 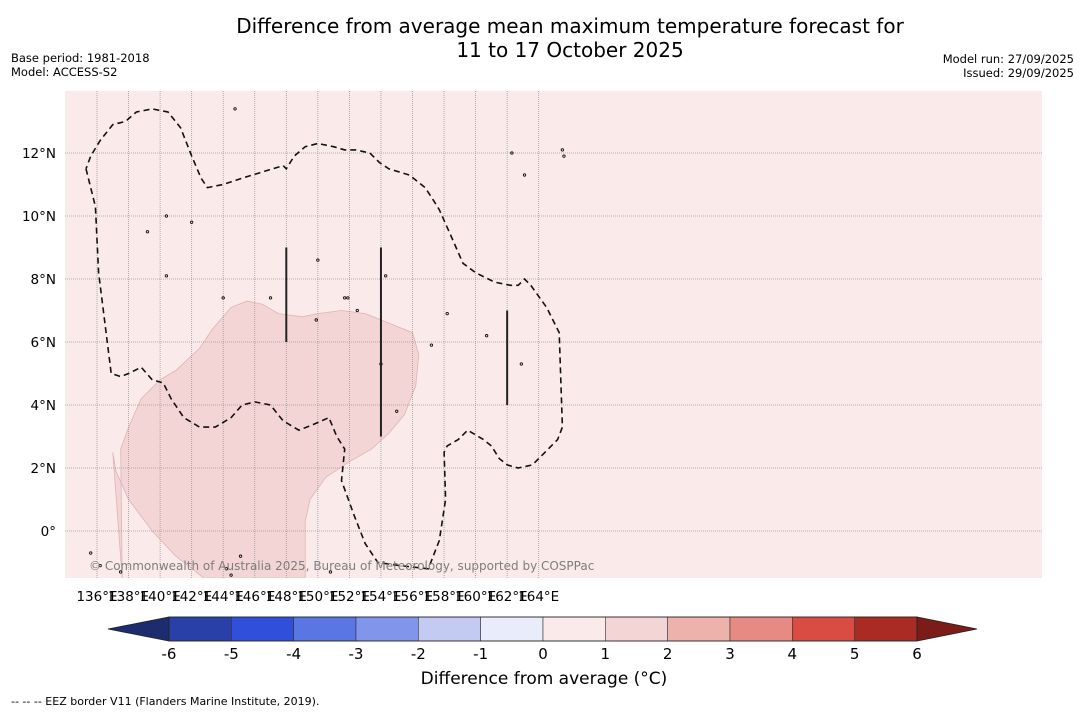 I want to click on lon-tick-label: 158°E, so click(x=444, y=597).